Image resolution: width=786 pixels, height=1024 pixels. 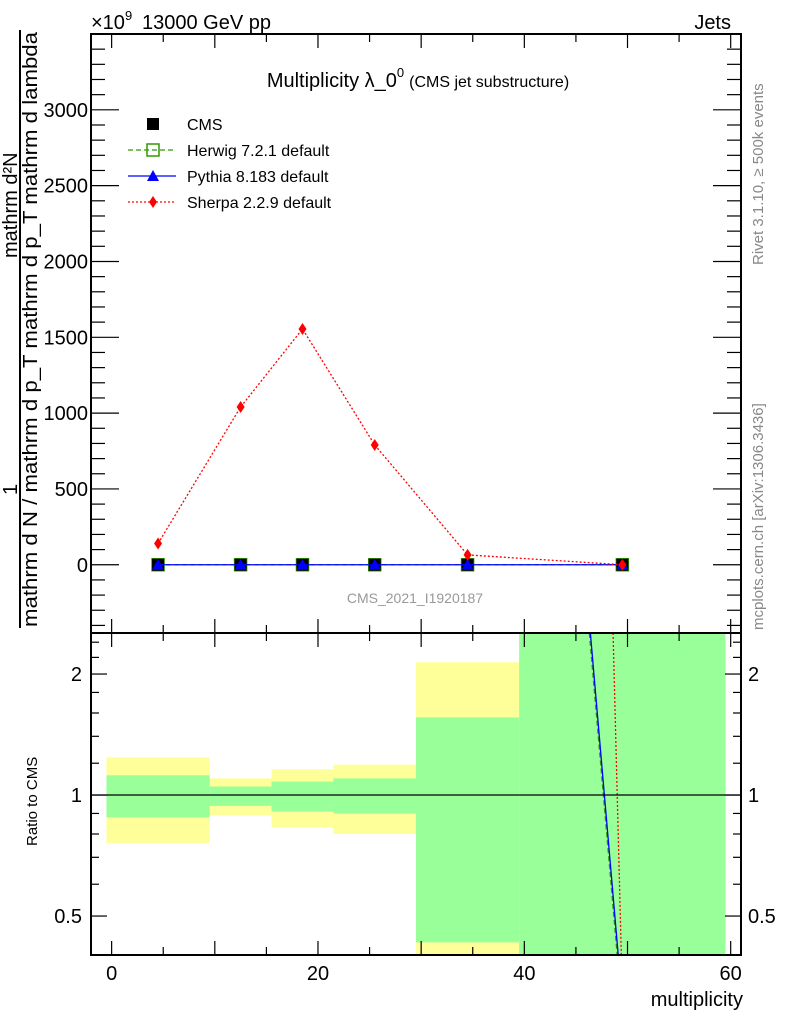 I want to click on ratio-y-tick-label-right: 2, so click(x=753, y=675).